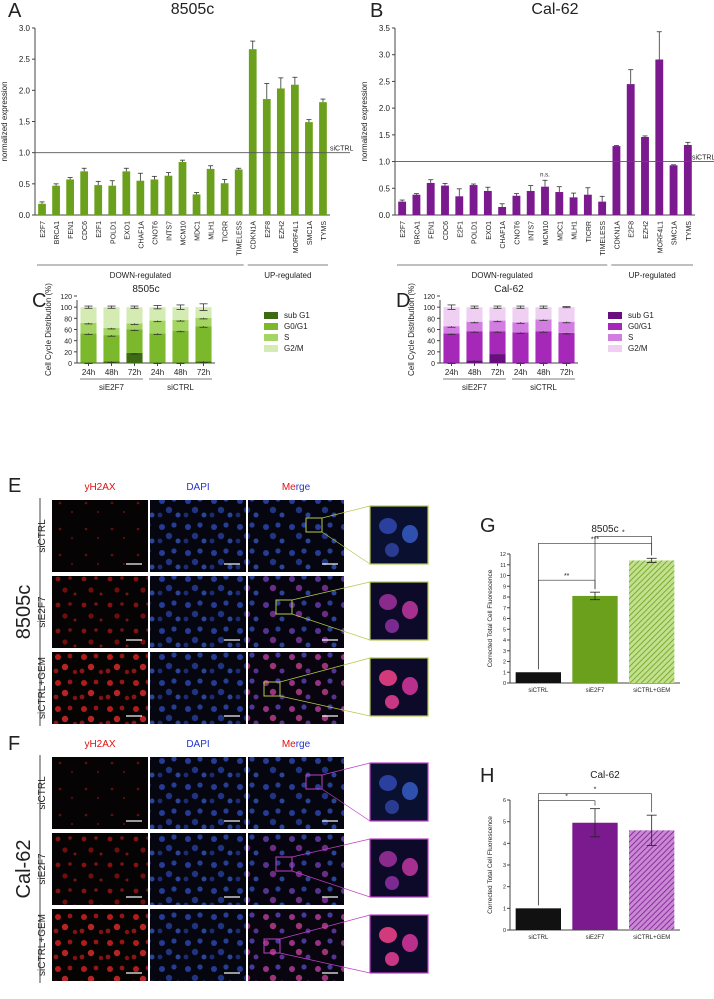 This screenshot has width=714, height=999. What do you see at coordinates (385, 162) in the screenshot?
I see `y-tick-label-b: 1.0` at bounding box center [385, 162].